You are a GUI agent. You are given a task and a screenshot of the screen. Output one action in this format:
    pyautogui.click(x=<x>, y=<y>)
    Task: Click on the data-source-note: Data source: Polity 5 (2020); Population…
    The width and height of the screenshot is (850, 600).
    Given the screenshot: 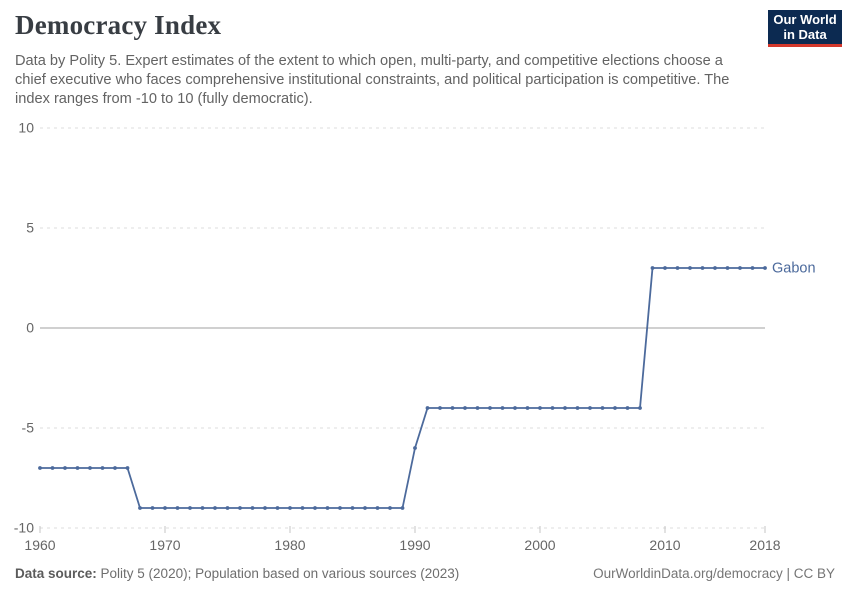 What is the action you would take?
    pyautogui.click(x=237, y=573)
    